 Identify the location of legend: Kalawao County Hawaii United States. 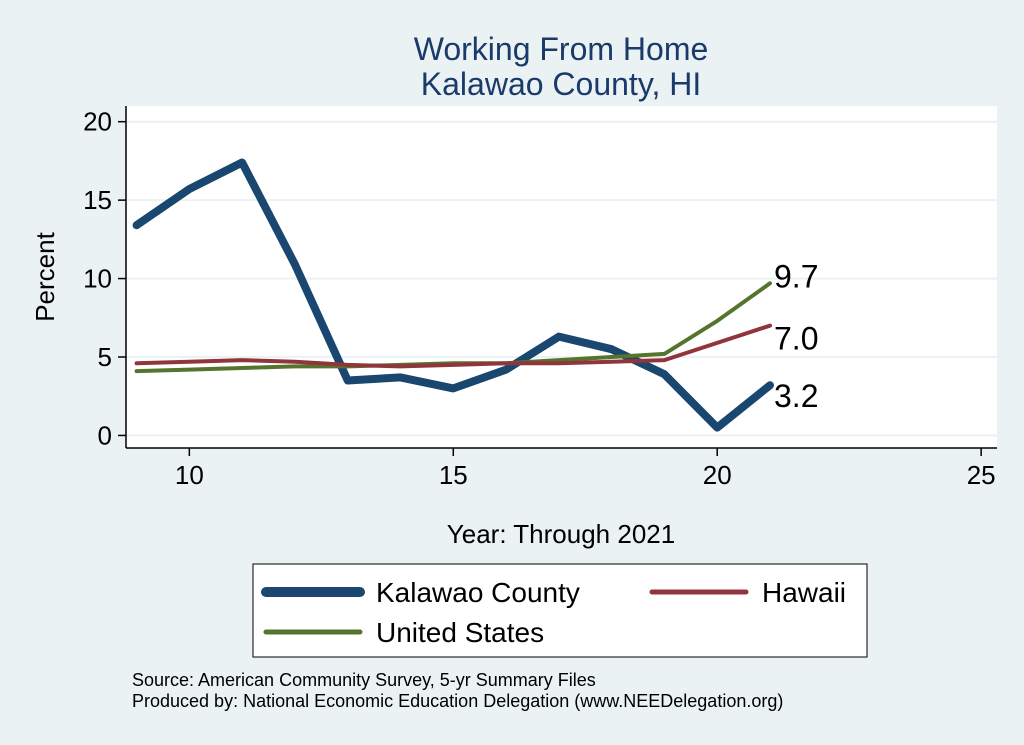
(560, 610).